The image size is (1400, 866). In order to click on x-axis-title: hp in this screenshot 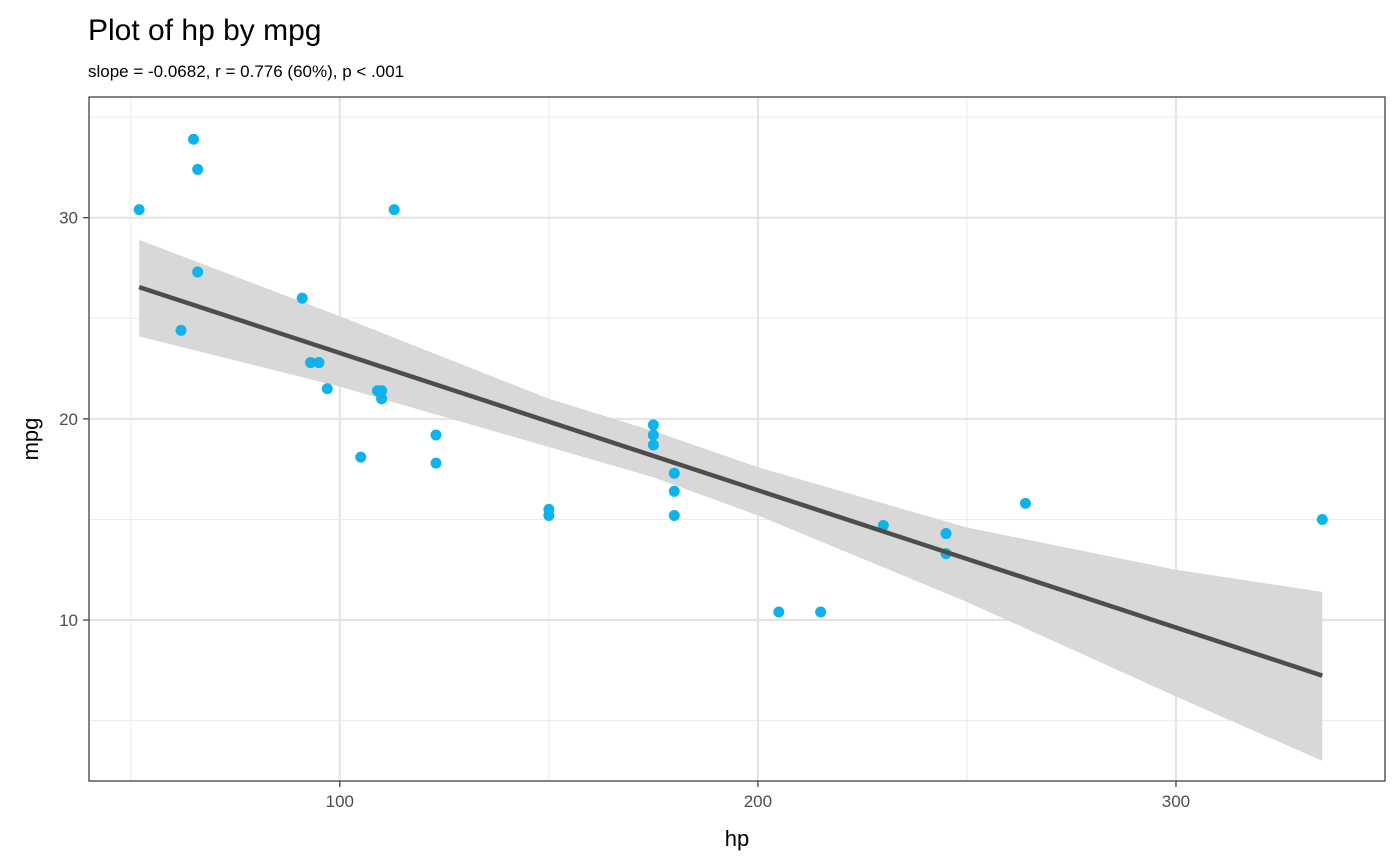, I will do `click(737, 838)`.